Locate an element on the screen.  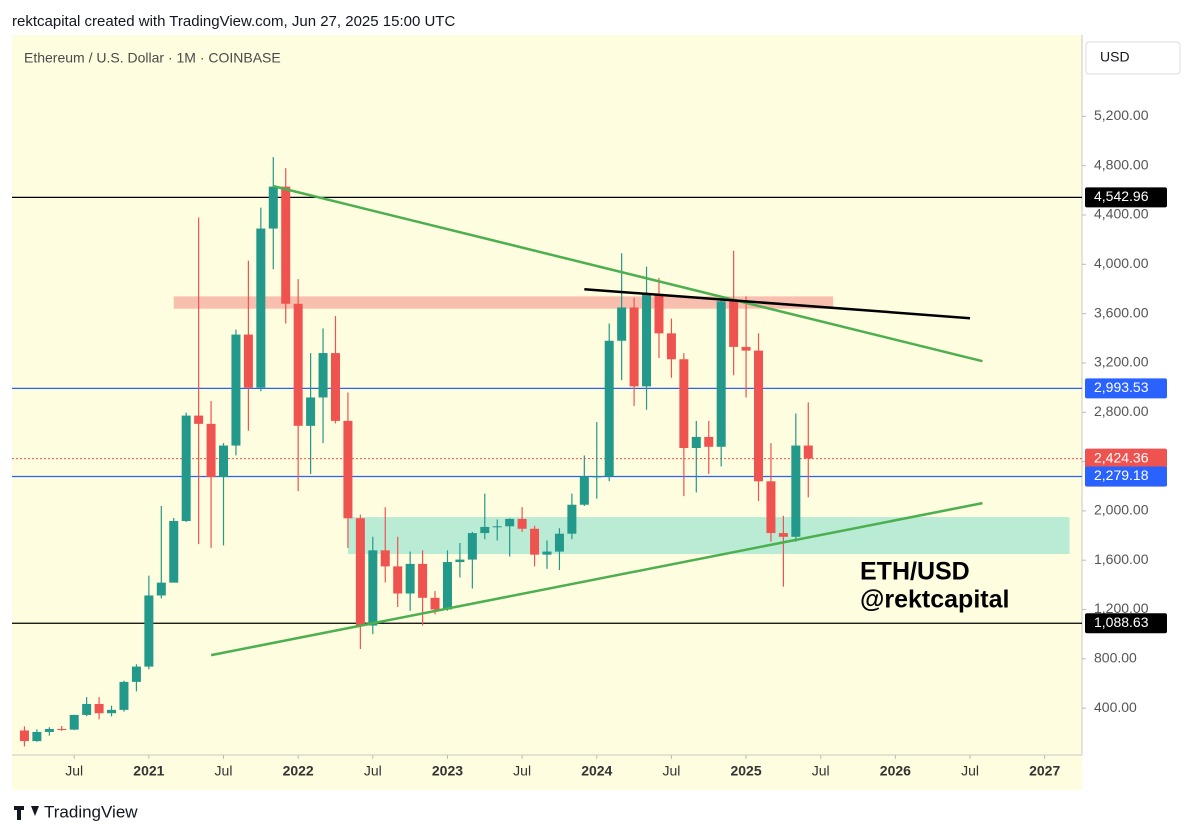
level-label: 2,424.36 is located at coordinates (1121, 457).